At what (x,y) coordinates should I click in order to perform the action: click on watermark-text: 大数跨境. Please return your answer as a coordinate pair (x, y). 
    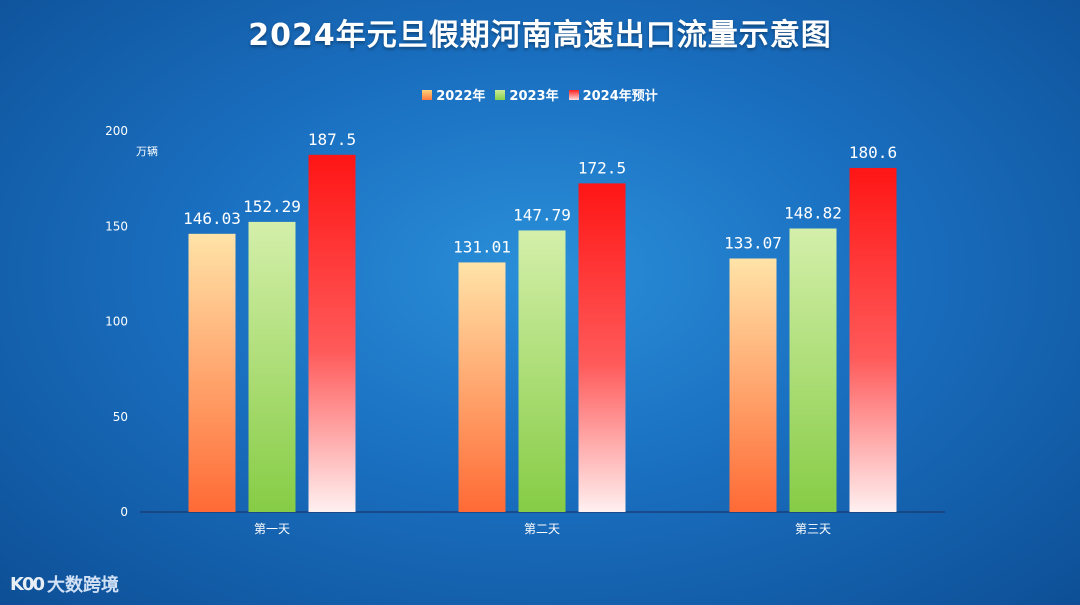
    Looking at the image, I should click on (83, 585).